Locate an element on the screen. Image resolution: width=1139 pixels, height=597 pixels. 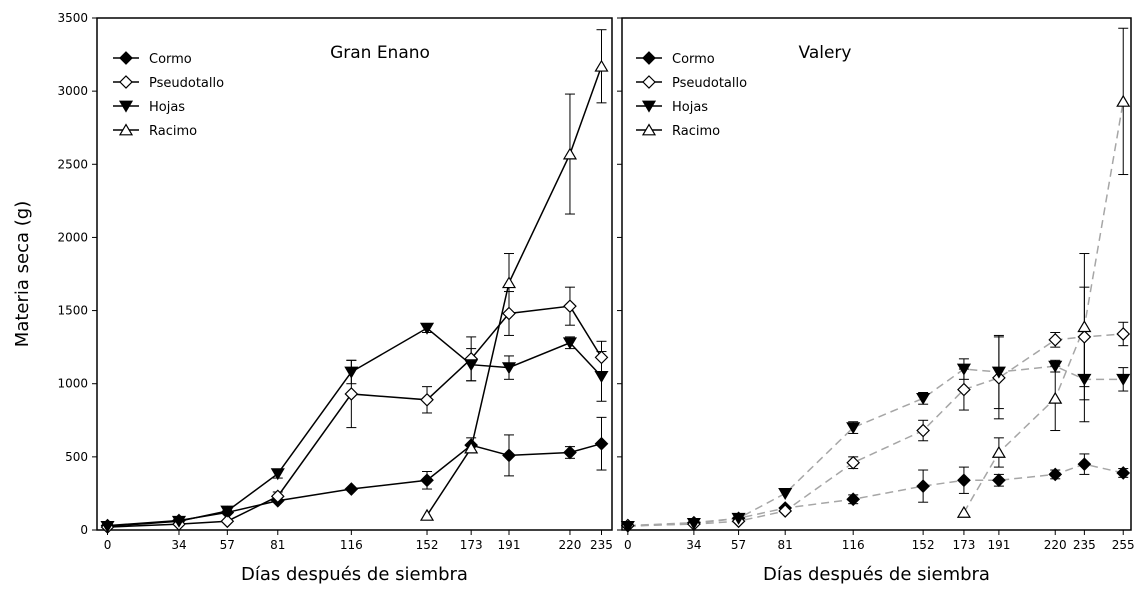
y-tick-label: 3500 is located at coordinates (72, 18).